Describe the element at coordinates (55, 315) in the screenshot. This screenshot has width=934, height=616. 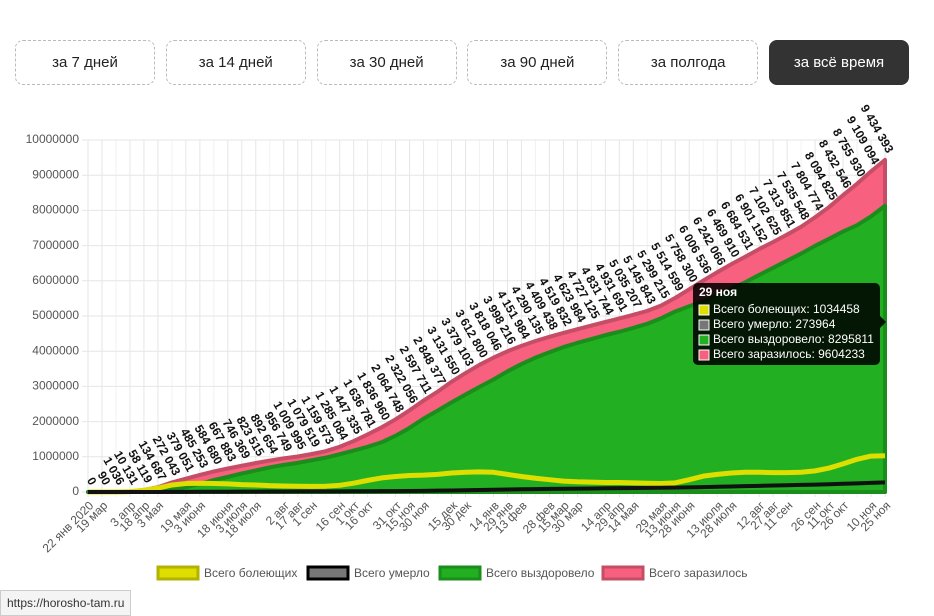
I see `y-tick-label: 5000000` at that location.